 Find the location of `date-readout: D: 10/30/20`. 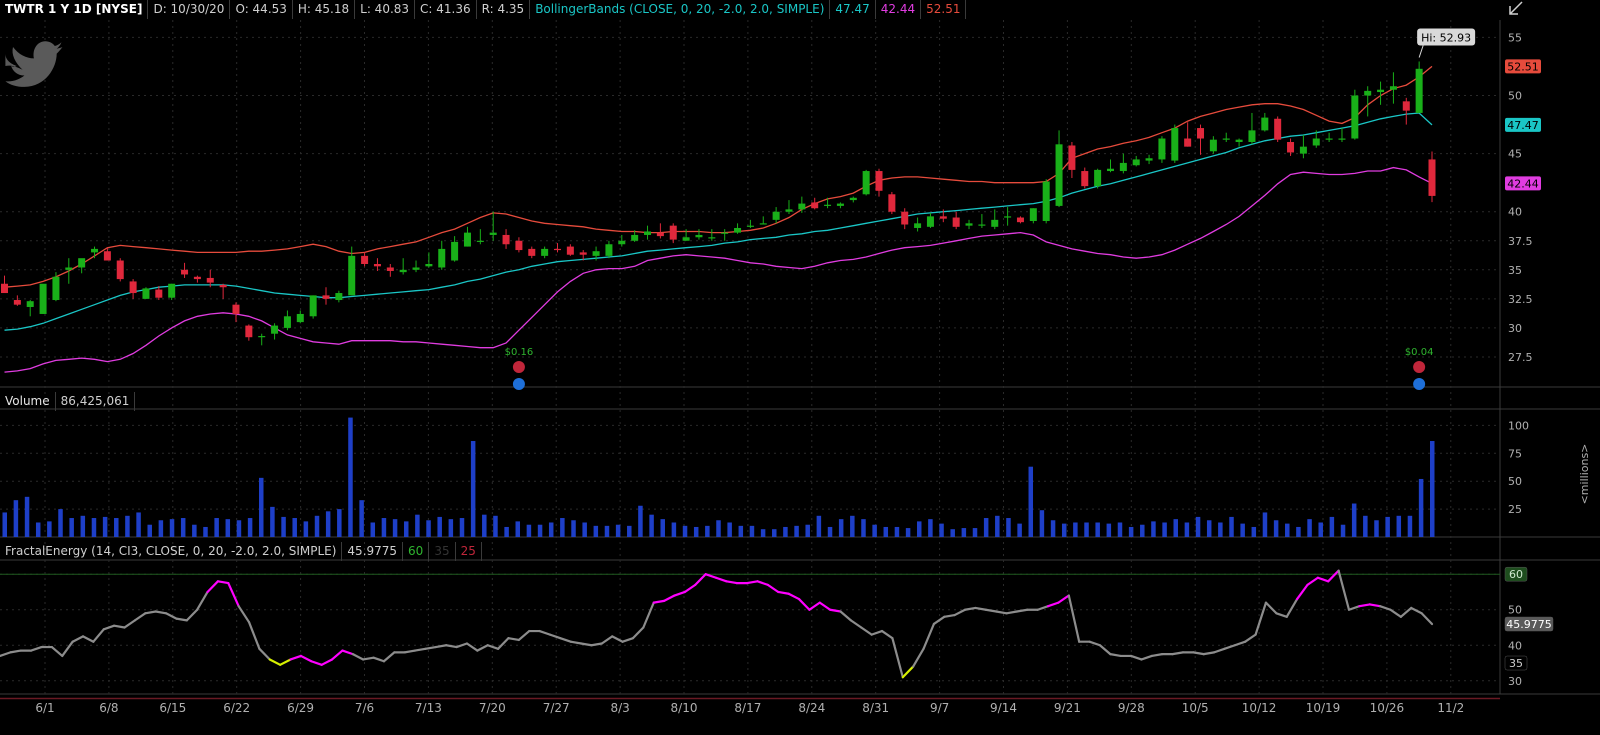

date-readout: D: 10/30/20 is located at coordinates (189, 9).